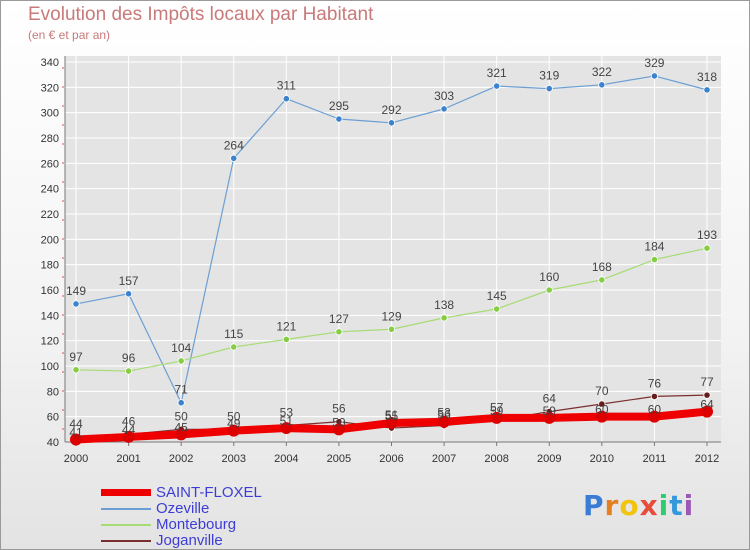 The height and width of the screenshot is (550, 750). Describe the element at coordinates (707, 235) in the screenshot. I see `data-label-montebourg: 193` at that location.